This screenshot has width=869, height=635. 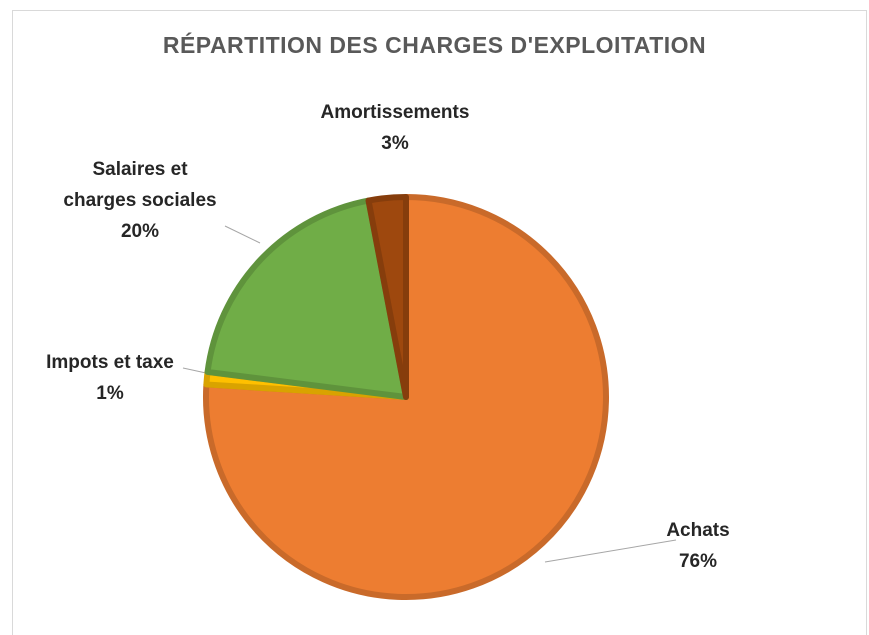 I want to click on data-label-value: 1%, so click(x=110, y=393).